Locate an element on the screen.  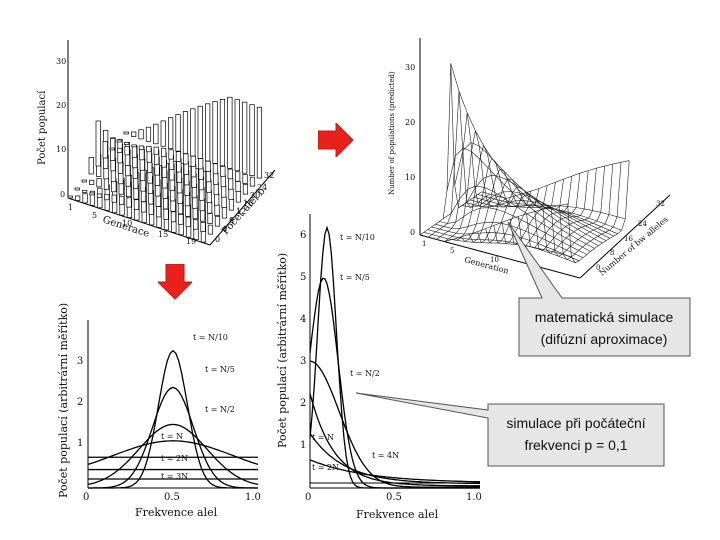
tl-xtick-19: 19 is located at coordinates (191, 241).